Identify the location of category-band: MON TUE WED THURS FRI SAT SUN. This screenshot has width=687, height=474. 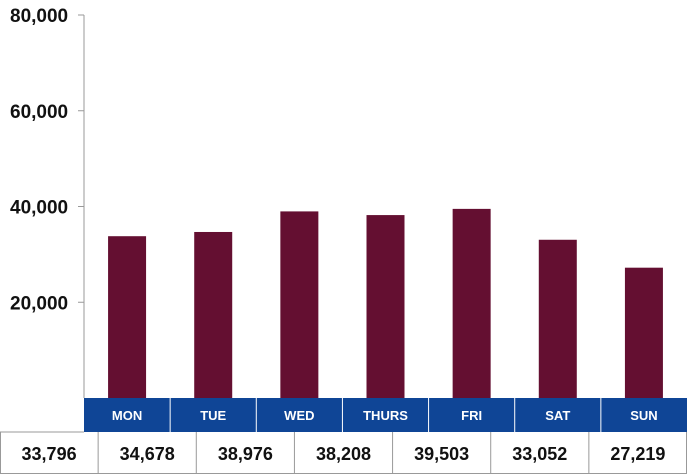
(385, 415).